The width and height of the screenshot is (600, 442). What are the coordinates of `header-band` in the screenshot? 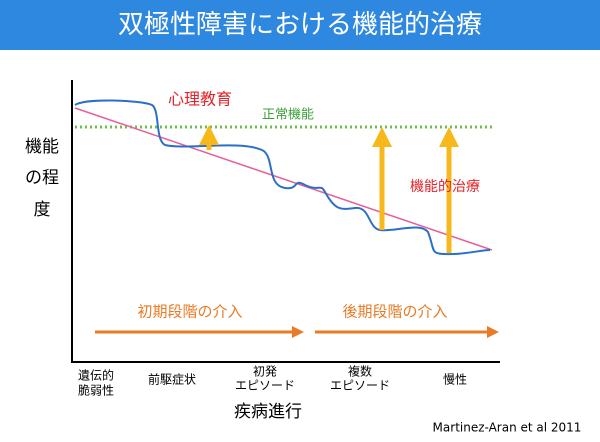 It's located at (300, 25).